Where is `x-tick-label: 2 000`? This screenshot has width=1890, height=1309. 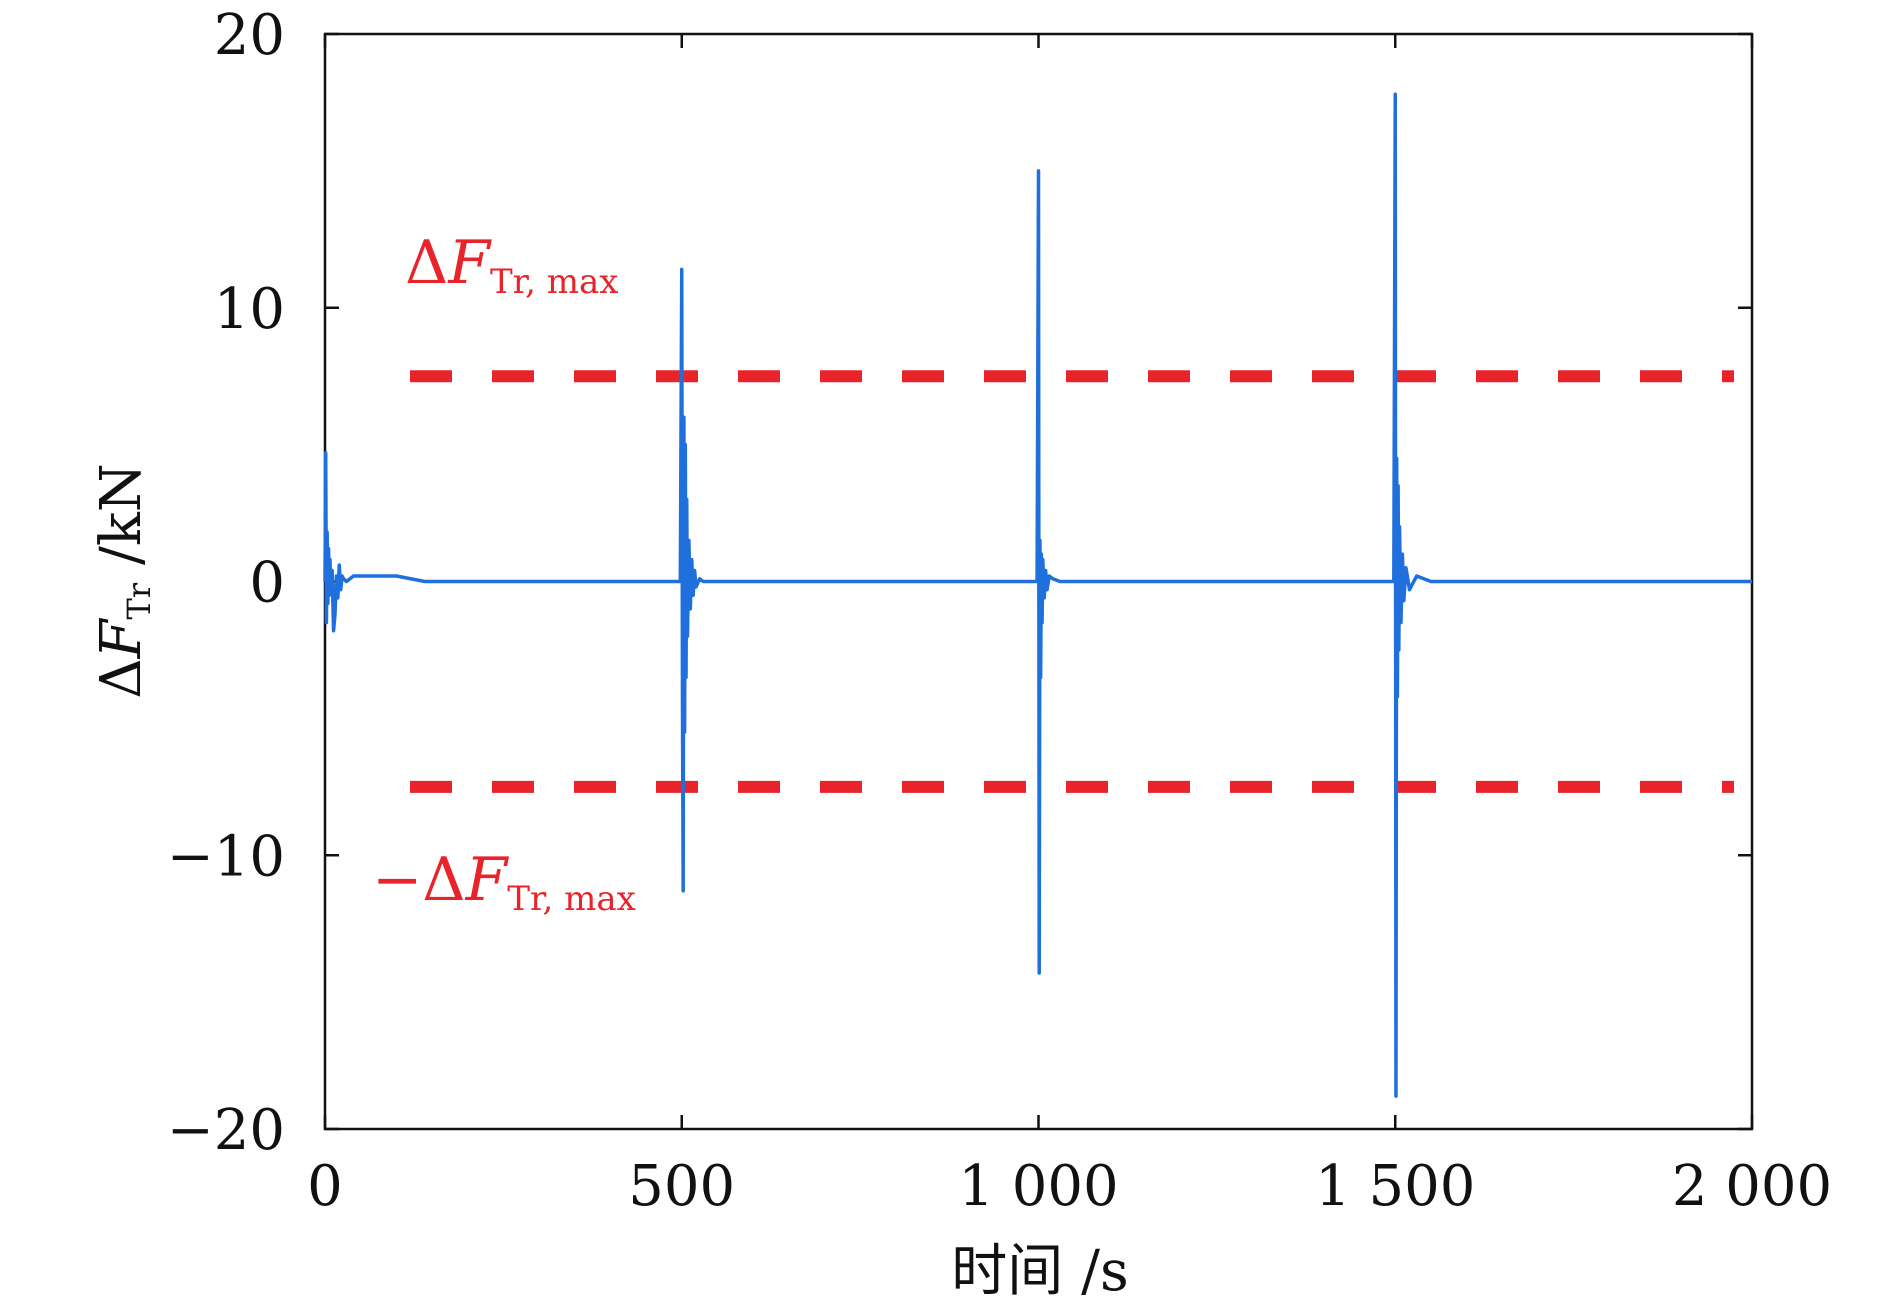 x-tick-label: 2 000 is located at coordinates (1752, 1186).